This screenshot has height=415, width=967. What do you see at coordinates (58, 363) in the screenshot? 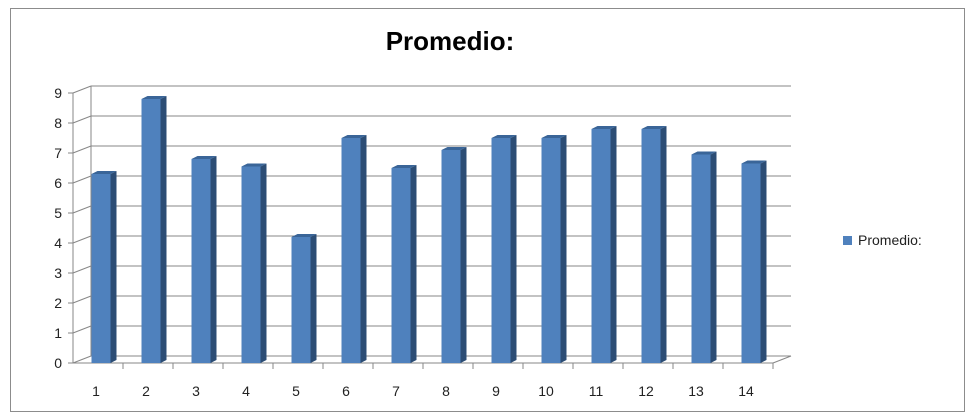
I see `ytick-label-0: 0` at bounding box center [58, 363].